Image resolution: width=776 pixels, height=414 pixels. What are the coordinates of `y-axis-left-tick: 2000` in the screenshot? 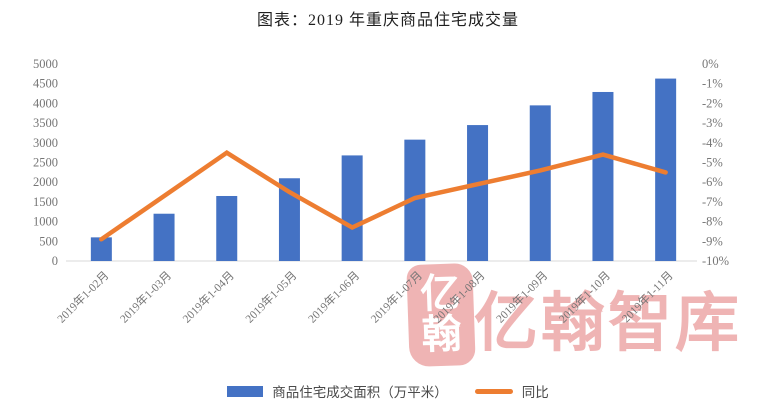 It's located at (45, 182).